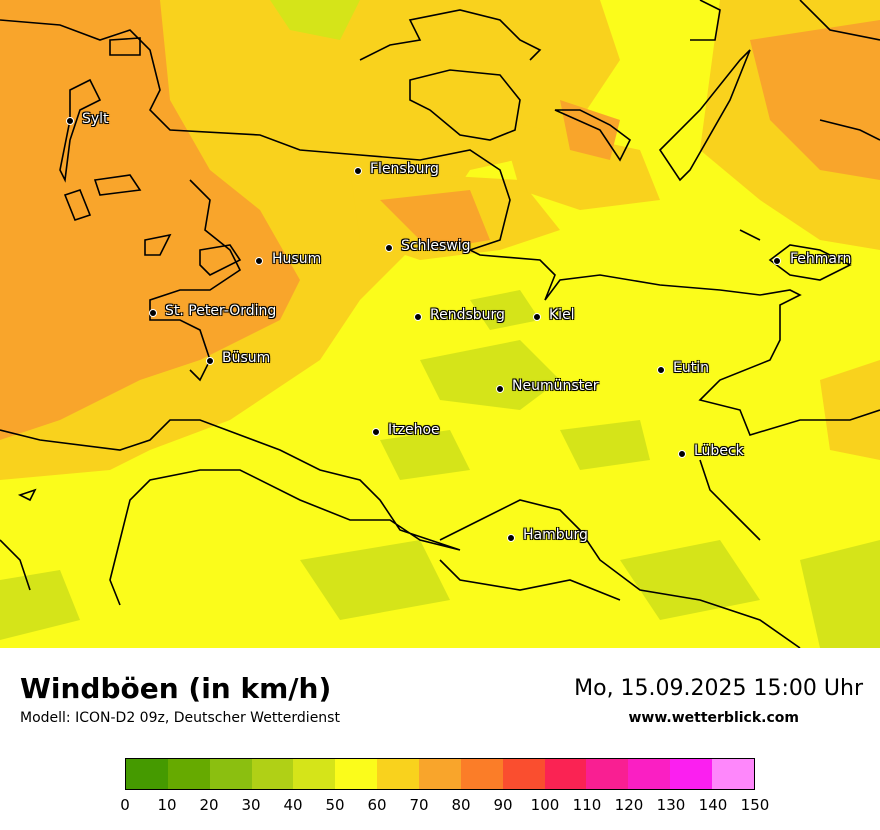 This screenshot has width=880, height=830. What do you see at coordinates (629, 805) in the screenshot?
I see `legend-tick: 120` at bounding box center [629, 805].